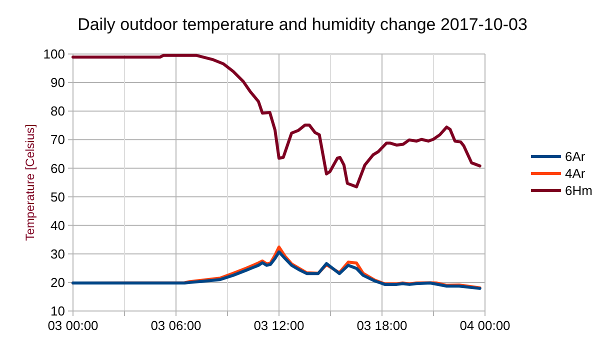 The width and height of the screenshot is (605, 340). What do you see at coordinates (578, 190) in the screenshot?
I see `legend-label: 6Hm` at bounding box center [578, 190].